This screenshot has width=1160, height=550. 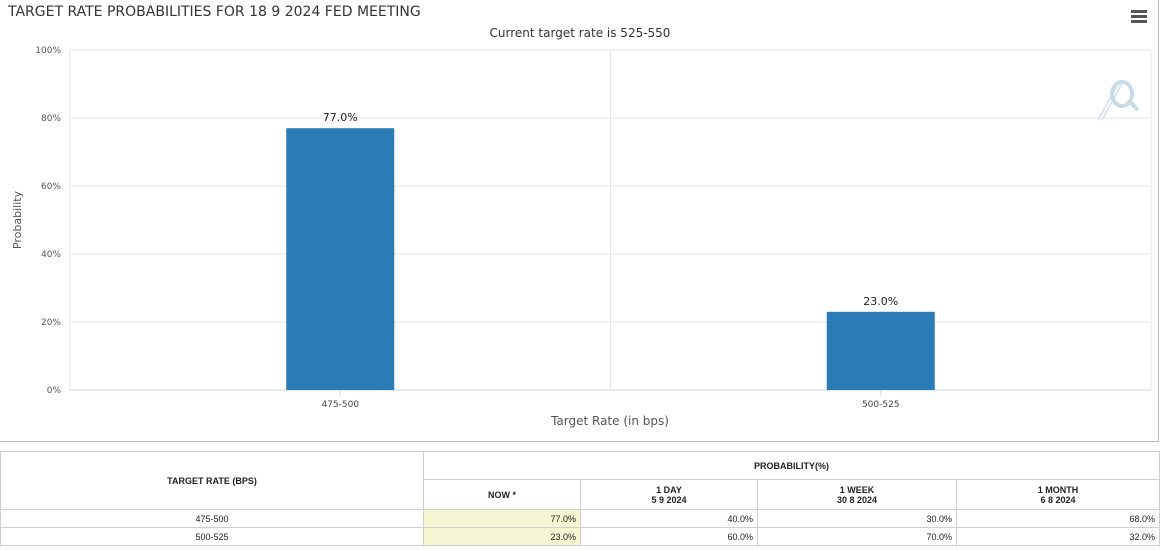 What do you see at coordinates (212, 480) in the screenshot?
I see `target-rate-header: TARGET RATE (BPS)` at bounding box center [212, 480].